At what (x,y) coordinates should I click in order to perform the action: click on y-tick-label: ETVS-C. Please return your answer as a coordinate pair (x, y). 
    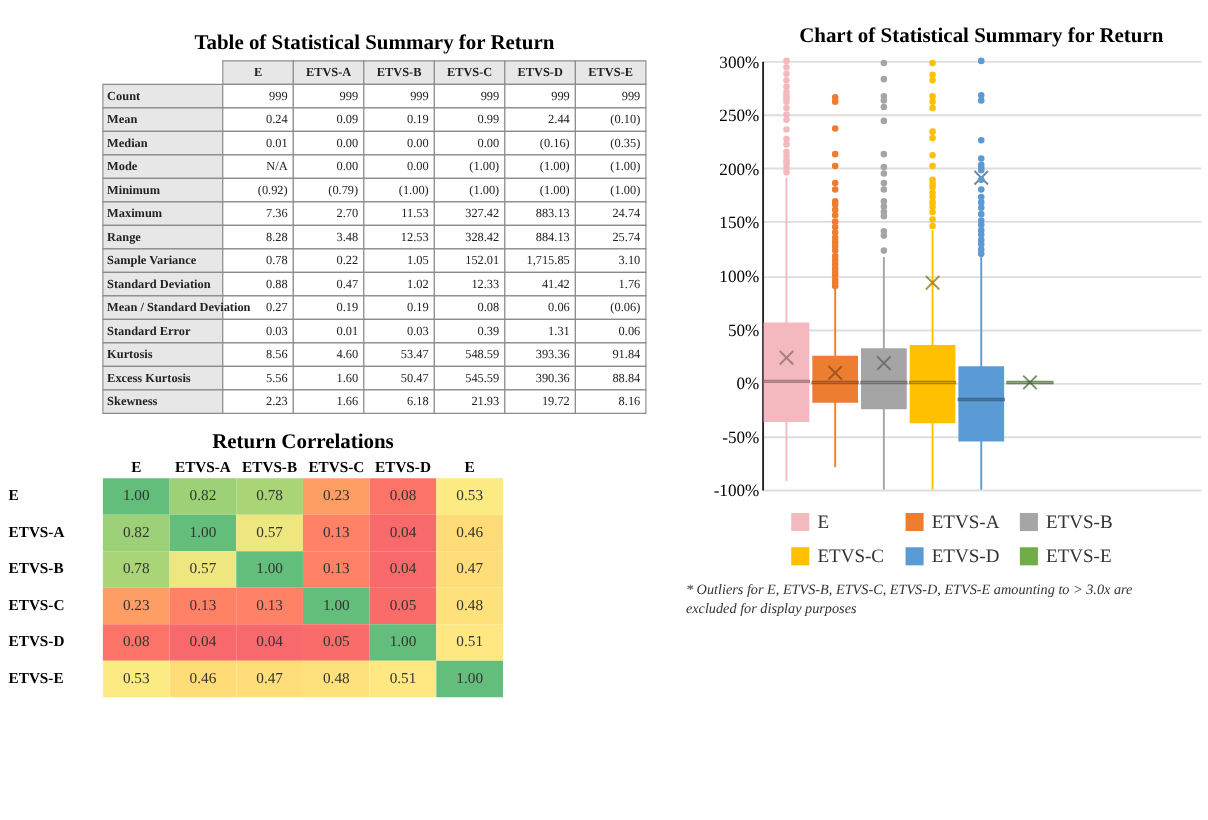
    Looking at the image, I should click on (36, 604).